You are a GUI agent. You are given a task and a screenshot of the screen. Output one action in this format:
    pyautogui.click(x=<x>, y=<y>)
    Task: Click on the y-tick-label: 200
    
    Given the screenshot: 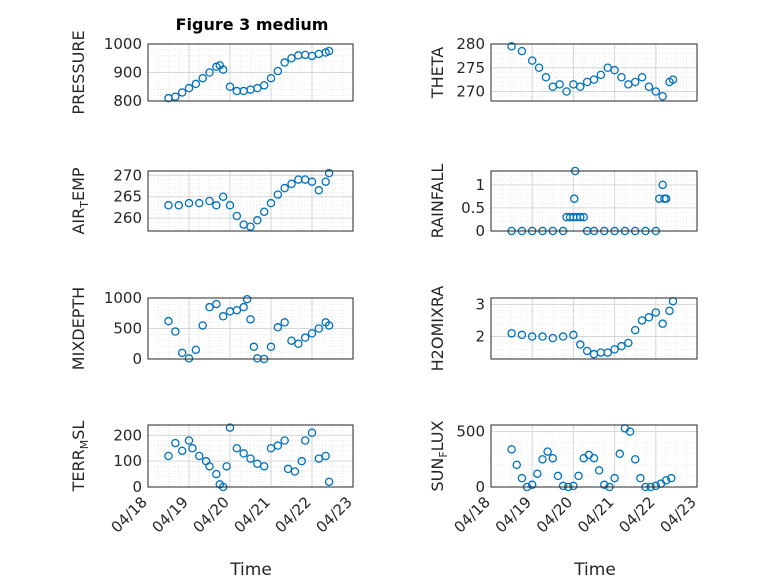 What is the action you would take?
    pyautogui.click(x=127, y=435)
    